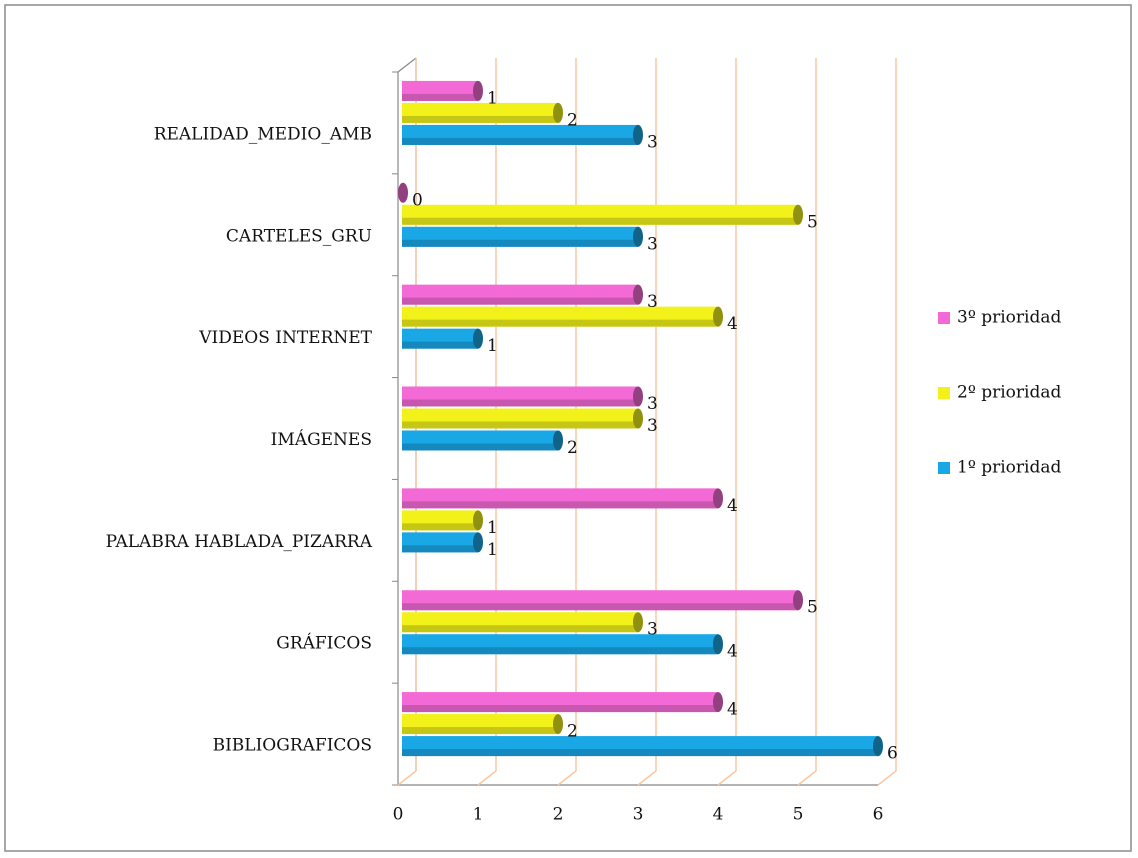  I want to click on y-tick-label: GRÁFICOS, so click(324, 643).